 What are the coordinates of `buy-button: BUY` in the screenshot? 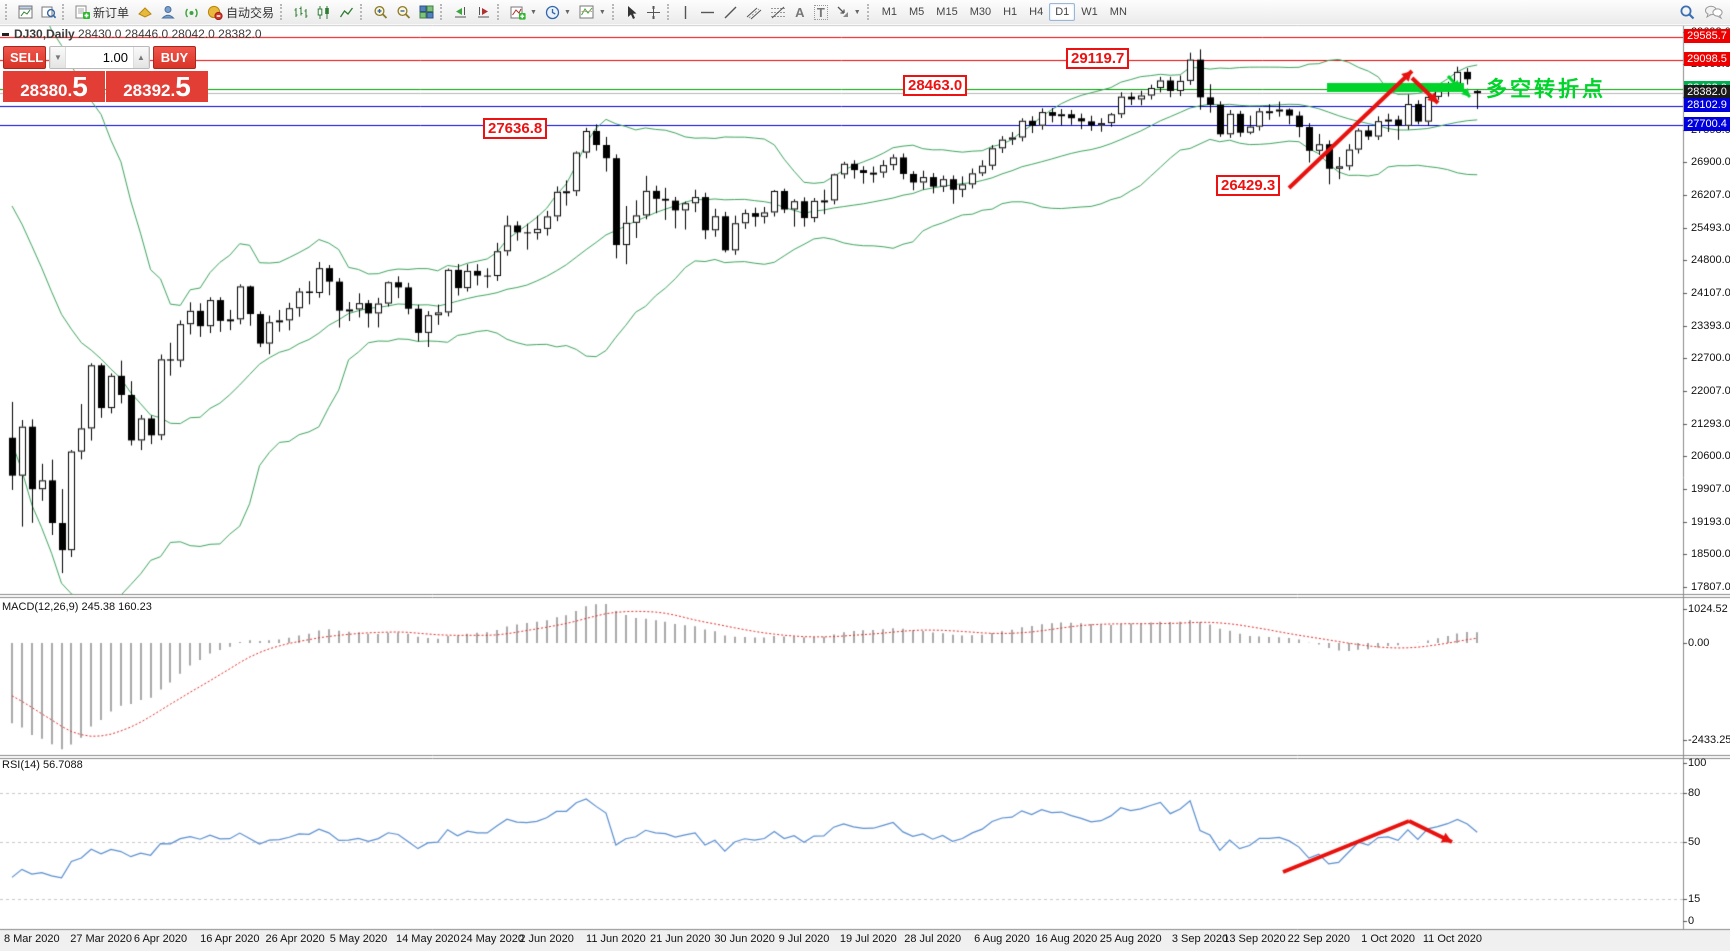 It's located at (174, 57).